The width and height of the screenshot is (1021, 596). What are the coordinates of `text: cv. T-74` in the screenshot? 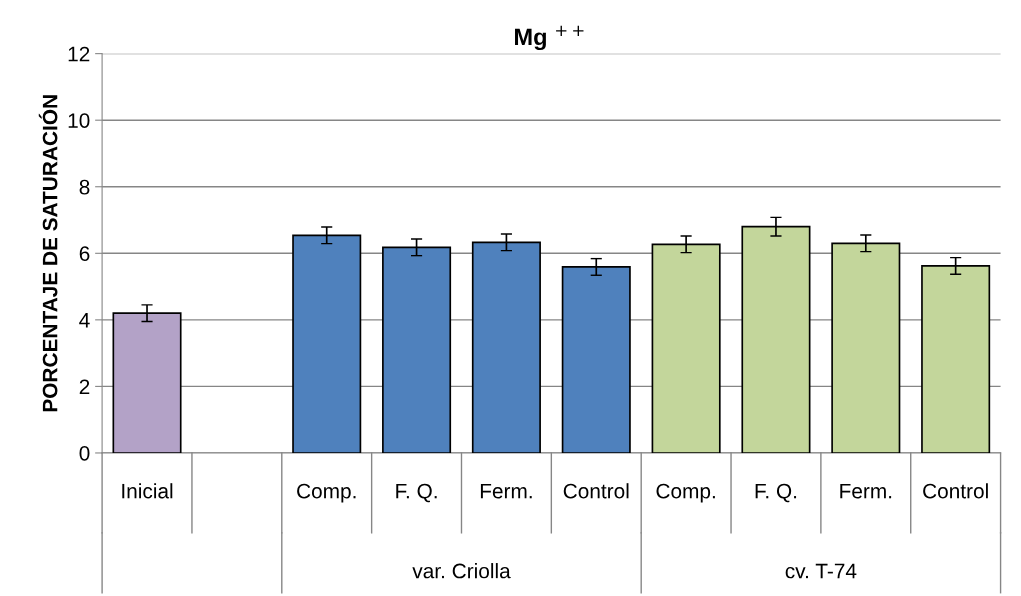 It's located at (821, 571).